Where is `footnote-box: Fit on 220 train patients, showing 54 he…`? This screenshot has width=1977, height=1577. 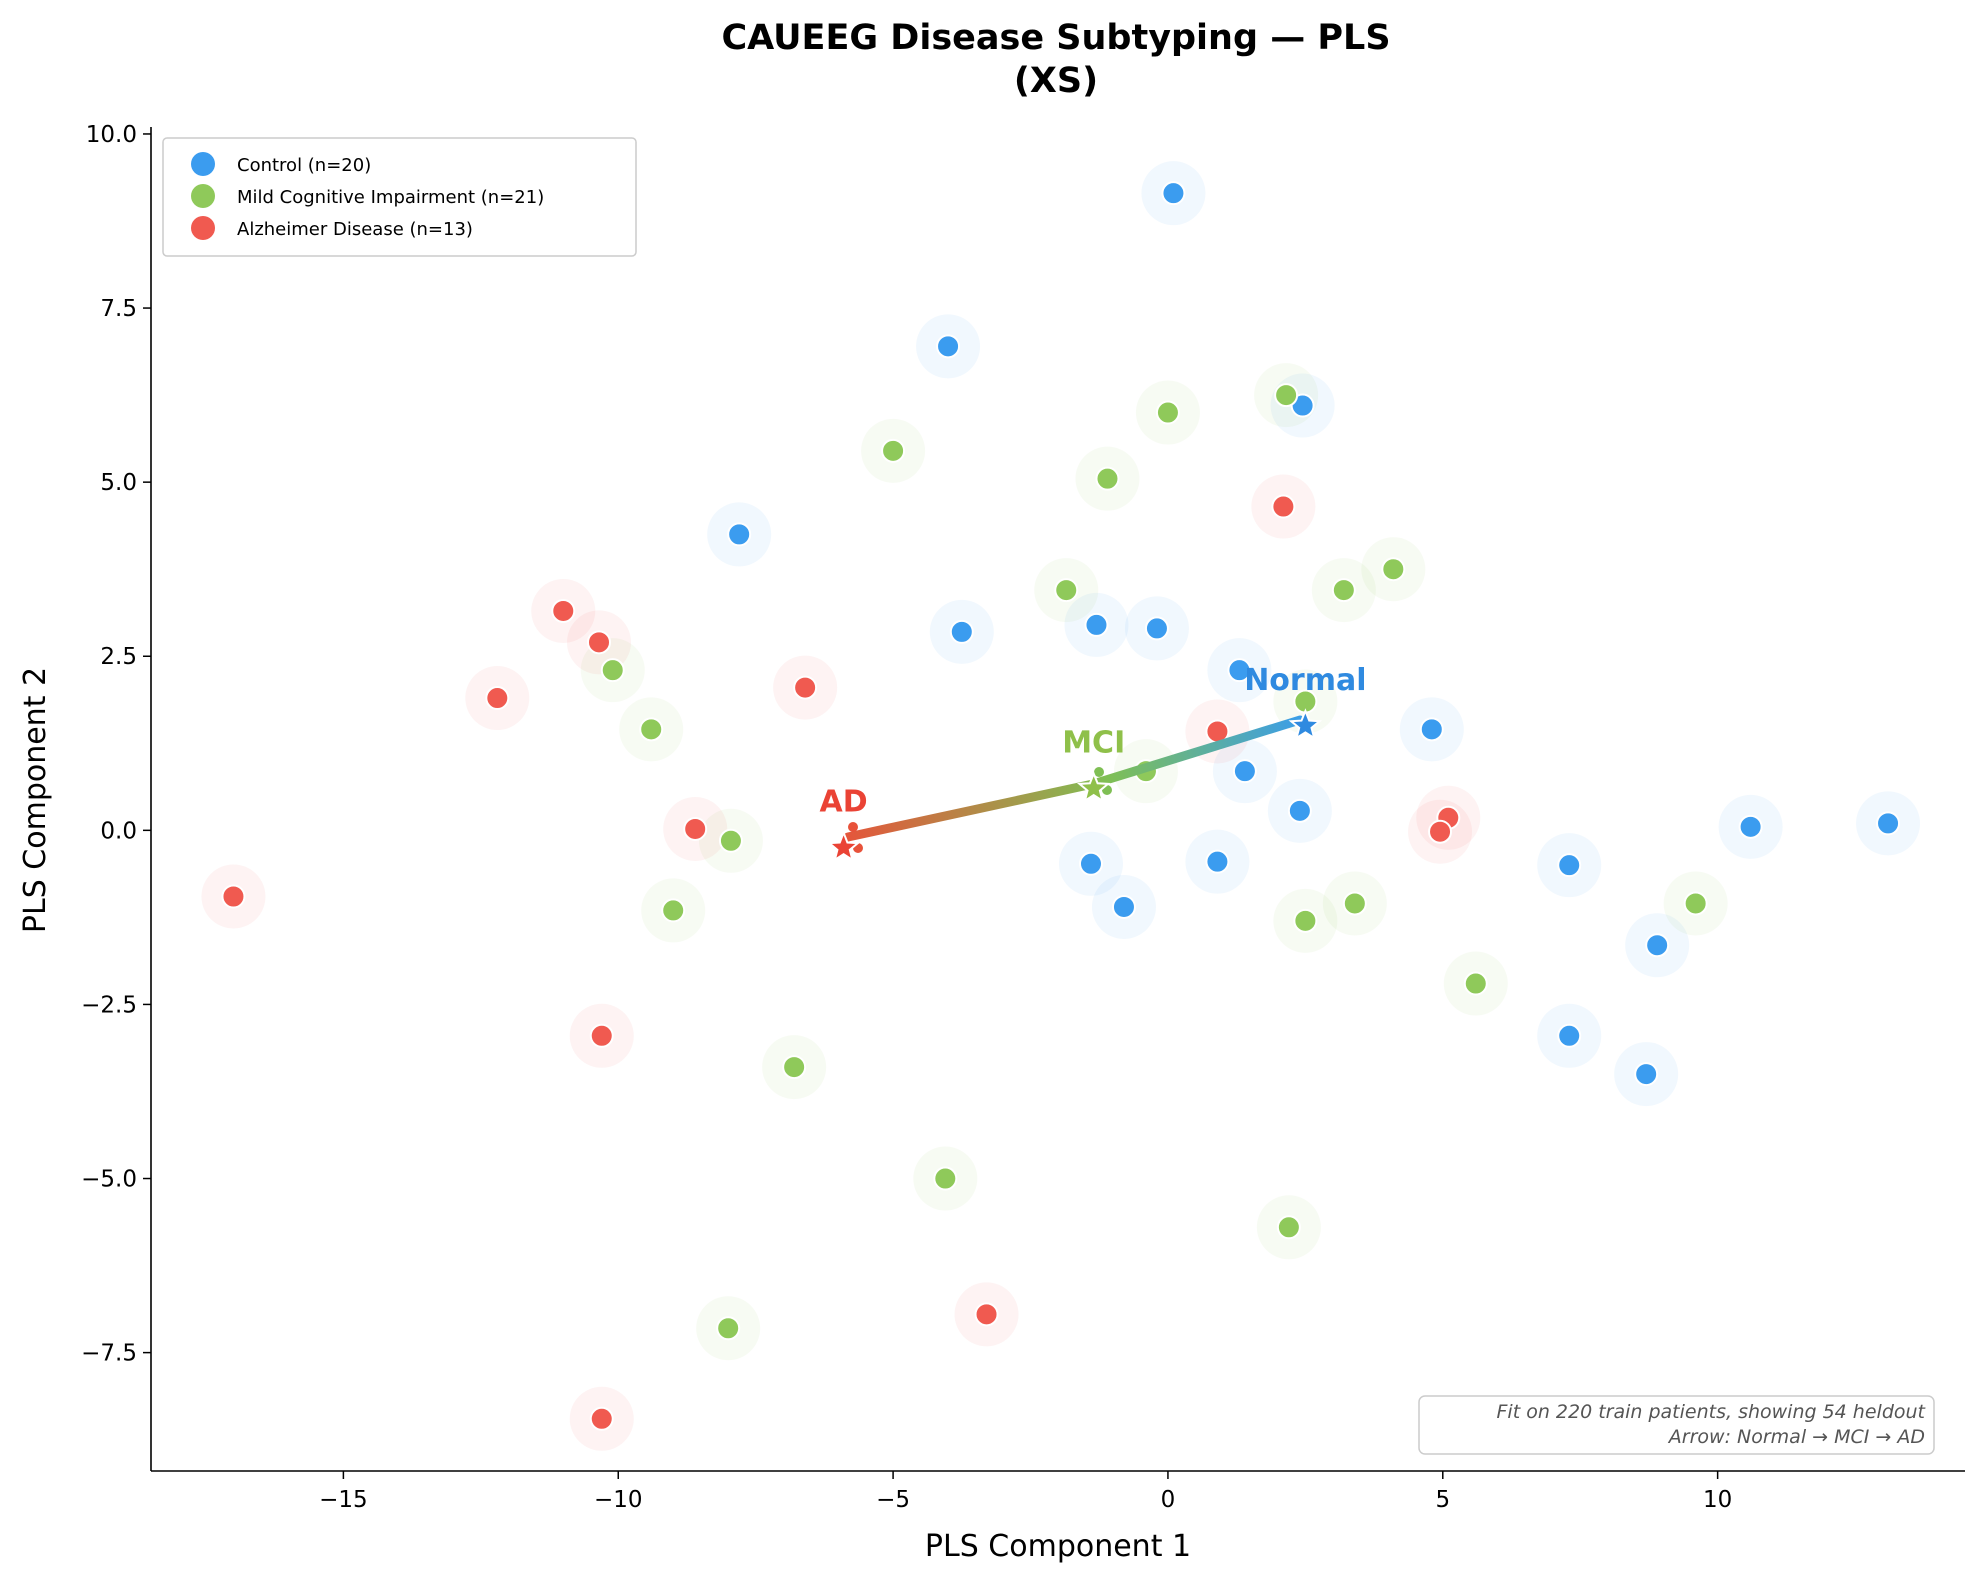 footnote-box: Fit on 220 train patients, showing 54 he… is located at coordinates (1676, 1425).